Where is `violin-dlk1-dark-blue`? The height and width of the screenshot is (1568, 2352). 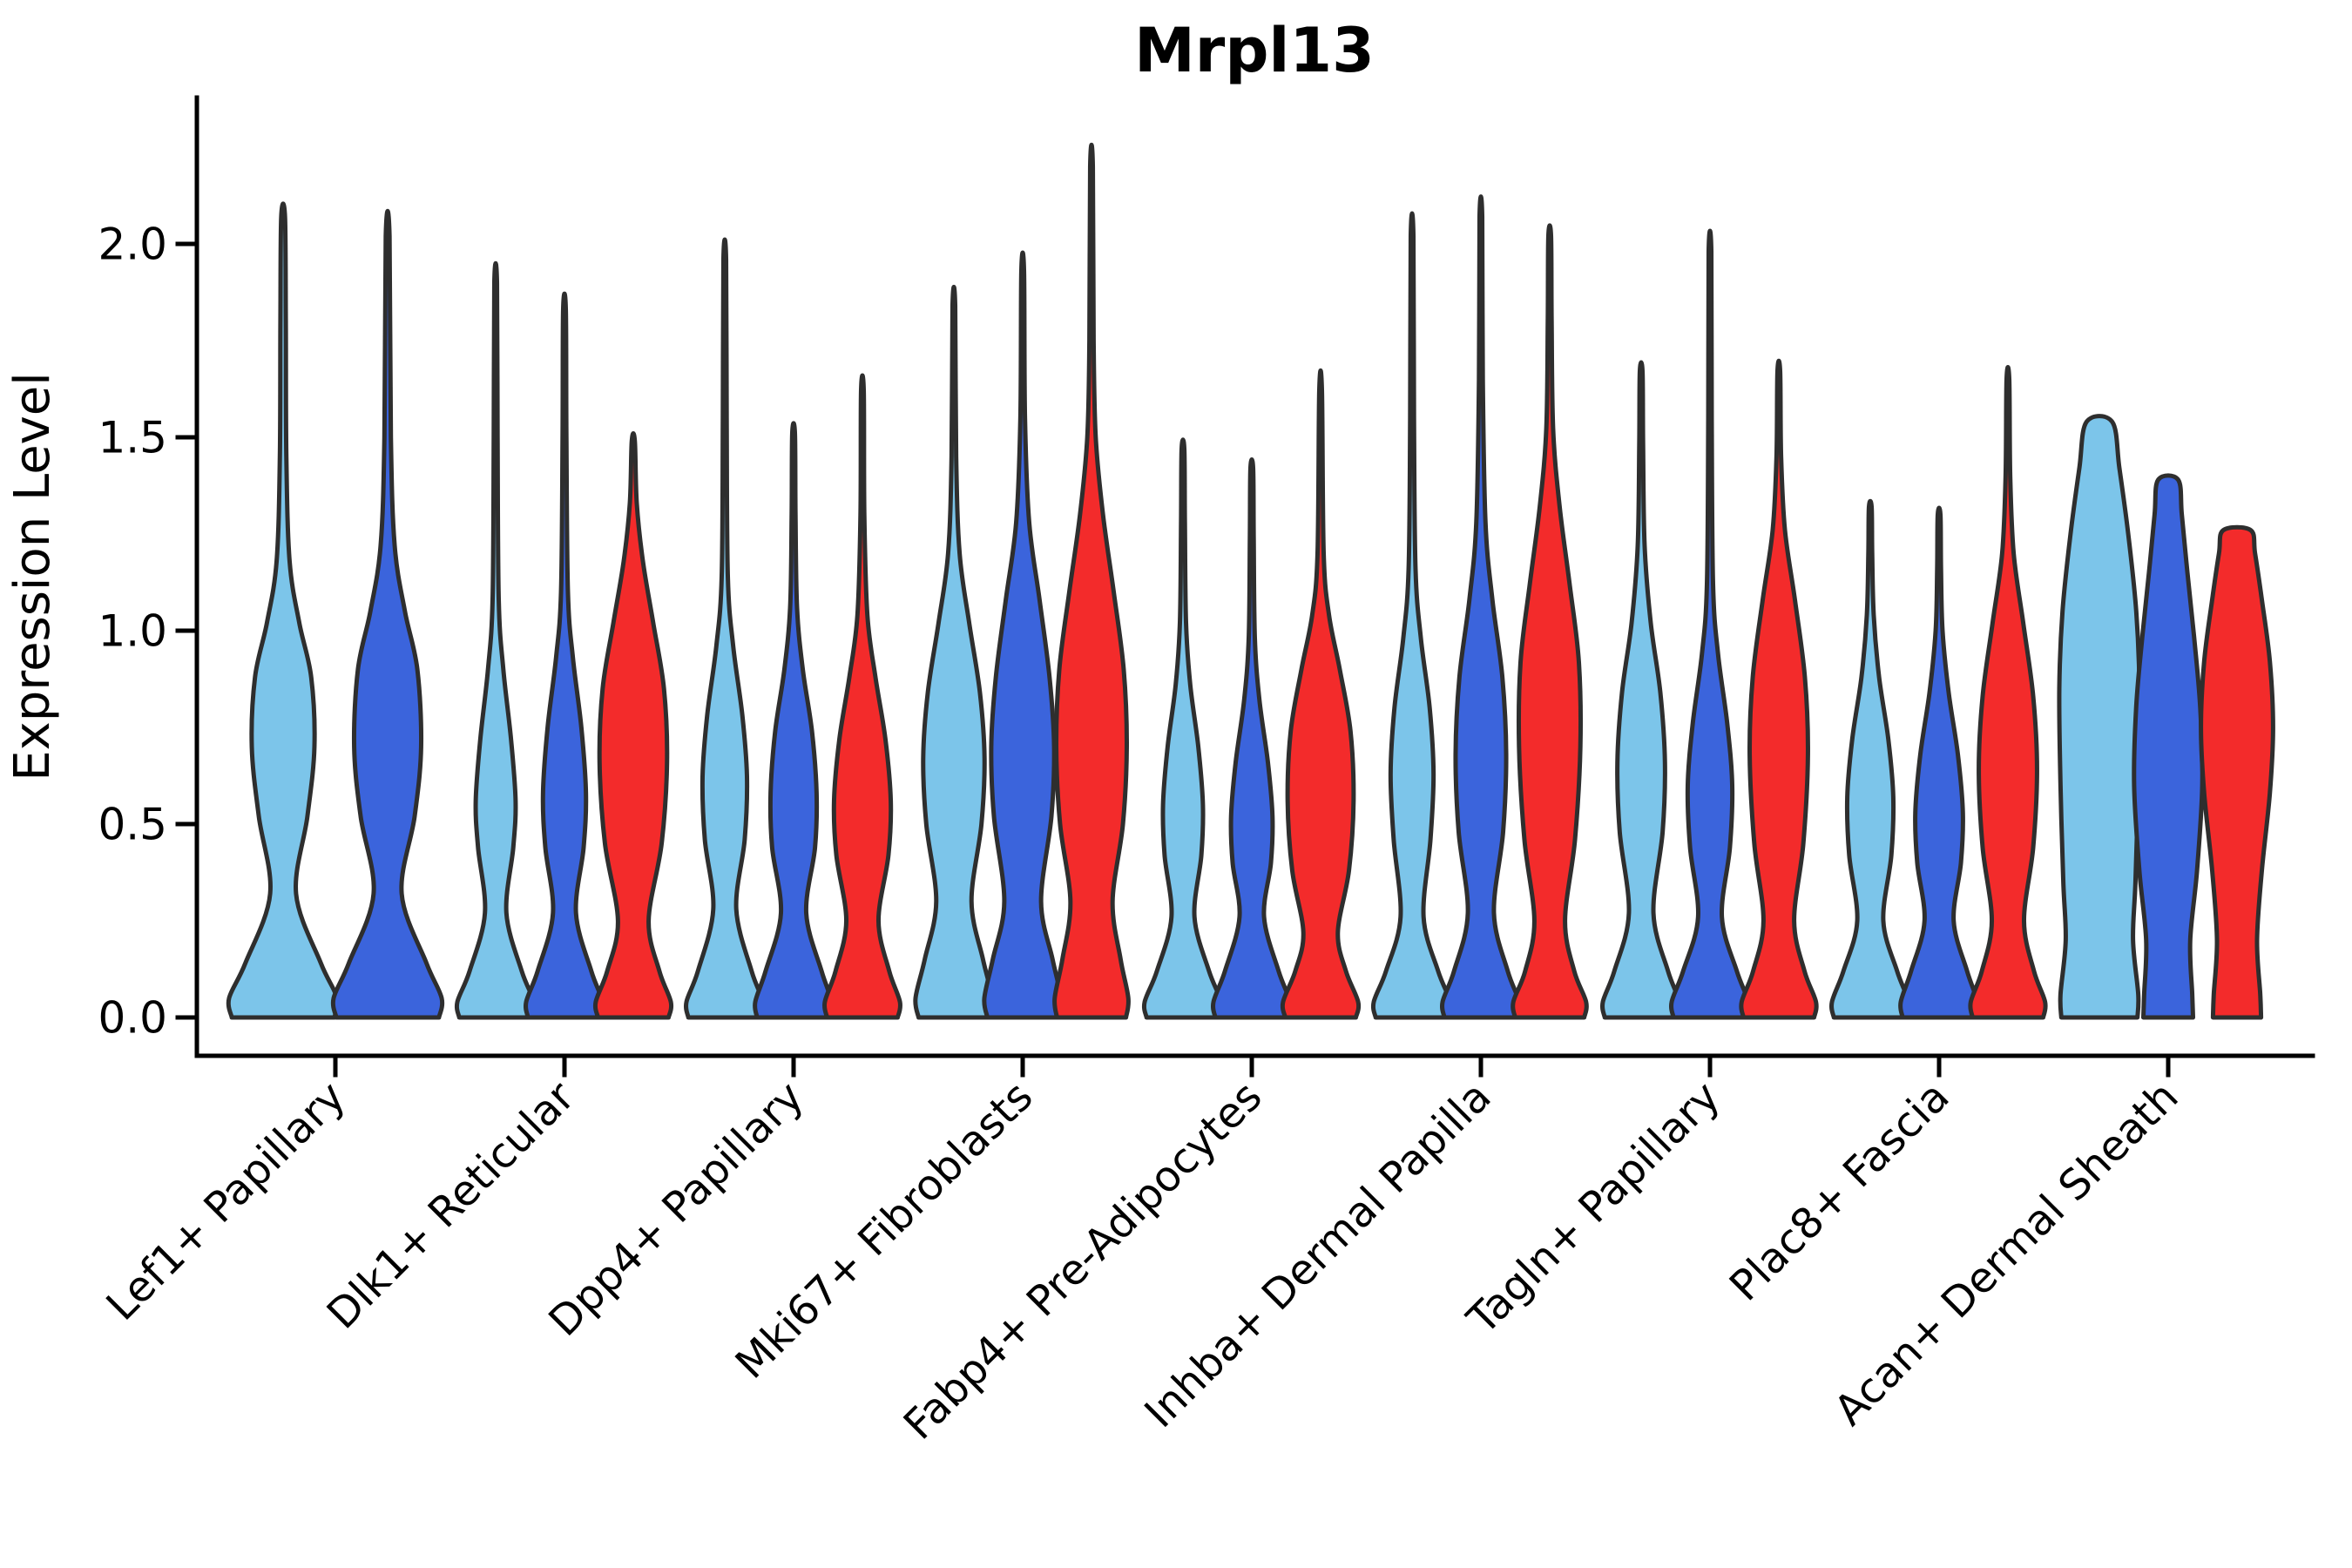 violin-dlk1-dark-blue is located at coordinates (564, 655).